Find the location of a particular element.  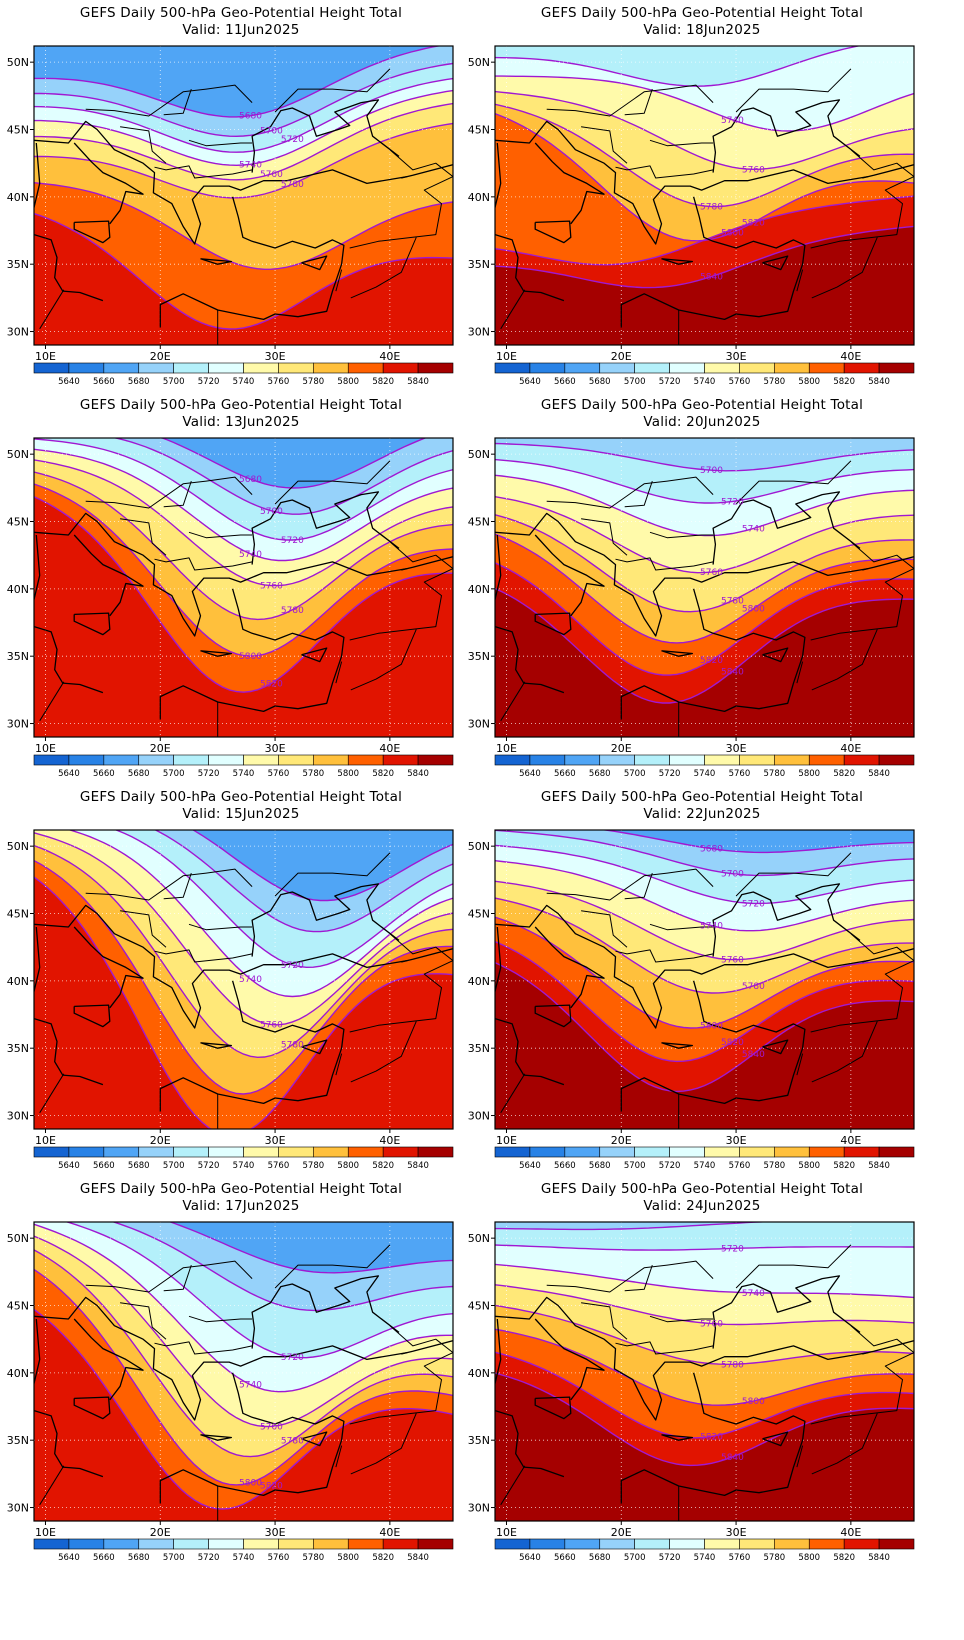

contour-label: 5700 is located at coordinates (732, 875).